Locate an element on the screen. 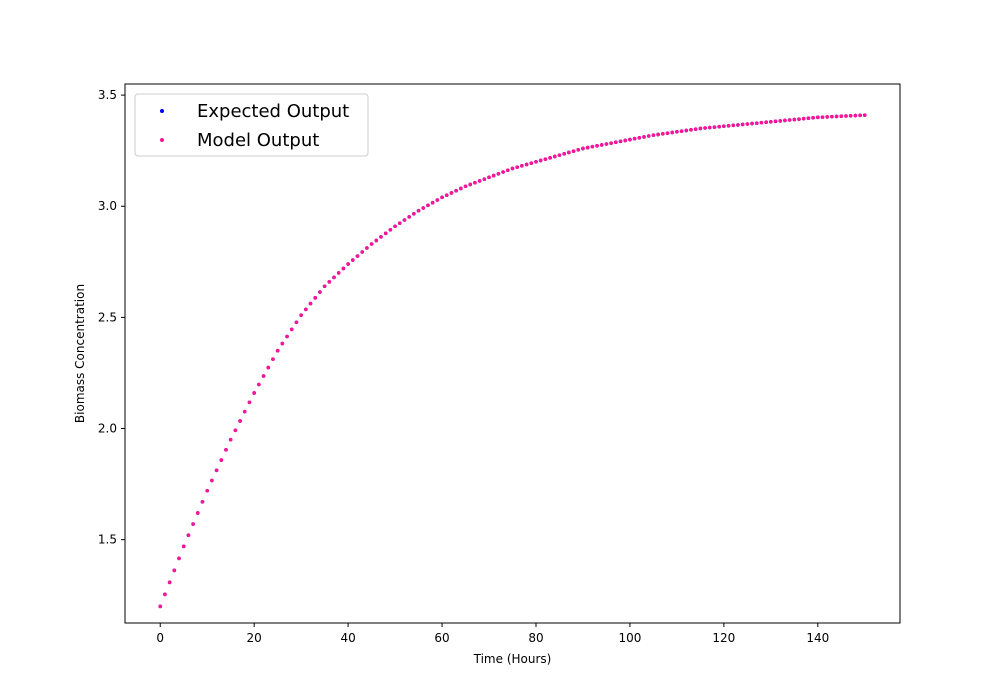 The width and height of the screenshot is (1000, 700). y-tick-label: 2.0 is located at coordinates (107, 429).